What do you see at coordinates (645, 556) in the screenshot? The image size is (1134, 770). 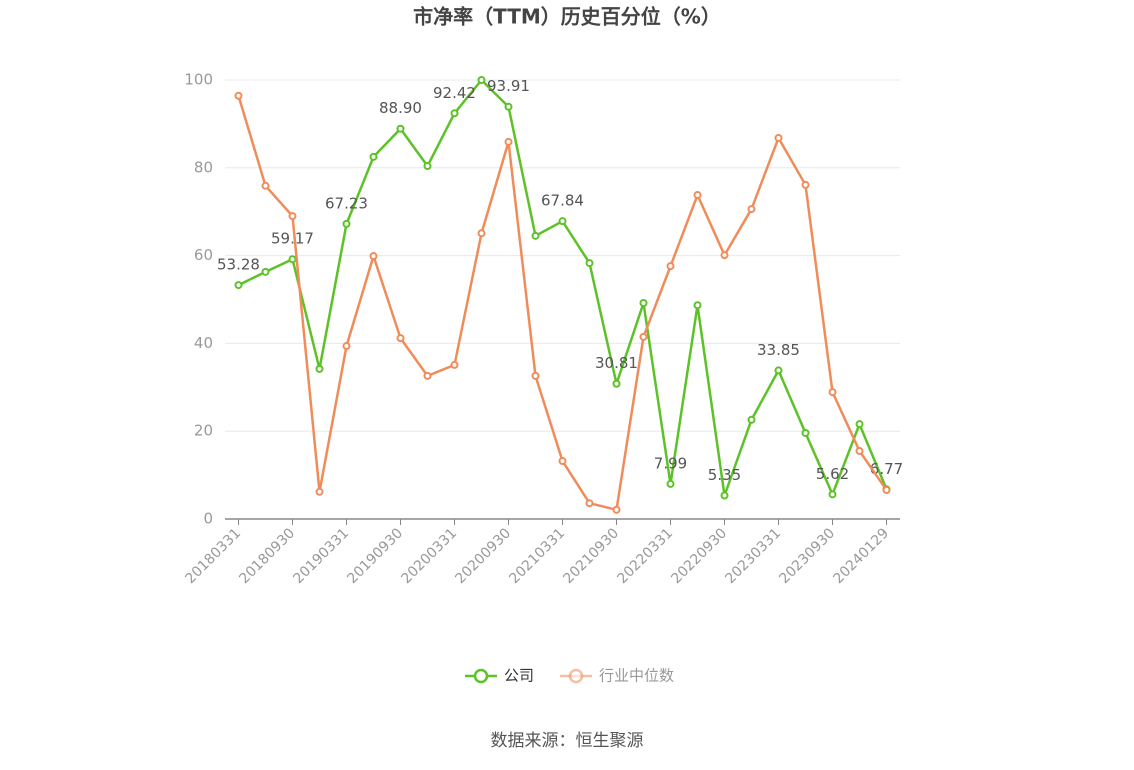 I see `x-tick-label: 20220331` at bounding box center [645, 556].